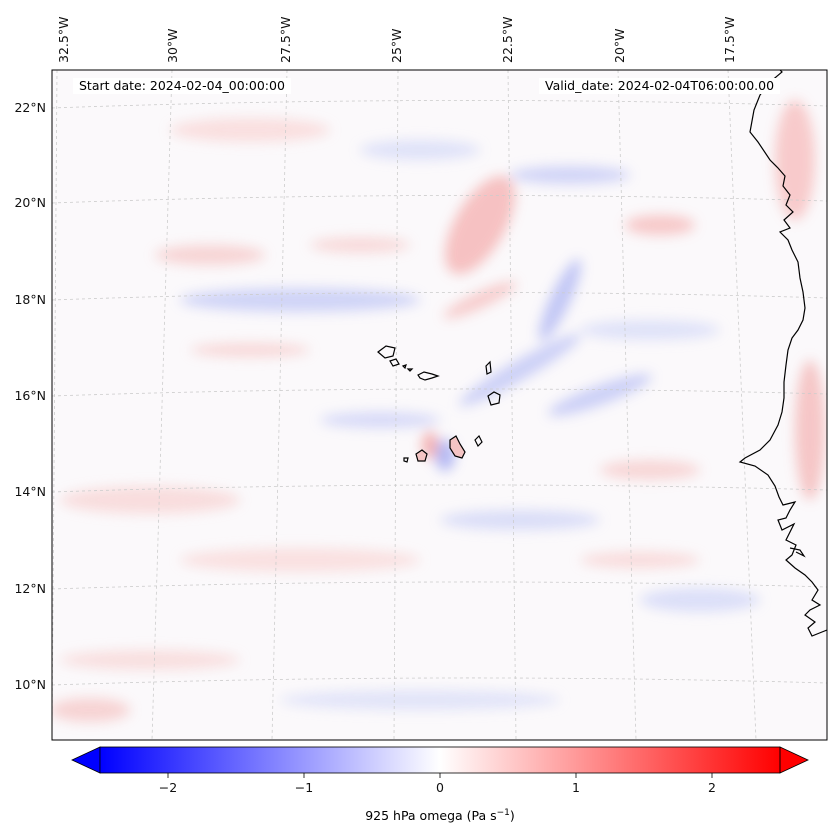 The image size is (837, 839). Describe the element at coordinates (507, 40) in the screenshot. I see `lon-label: 22.5°W` at that location.